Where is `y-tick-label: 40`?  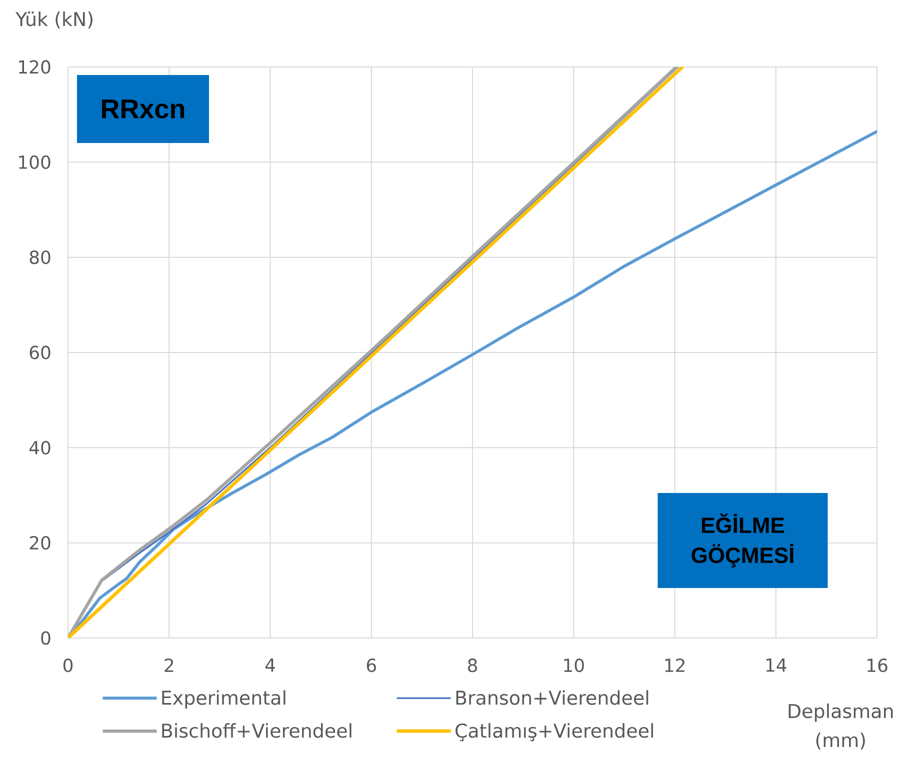 y-tick-label: 40 is located at coordinates (39, 447).